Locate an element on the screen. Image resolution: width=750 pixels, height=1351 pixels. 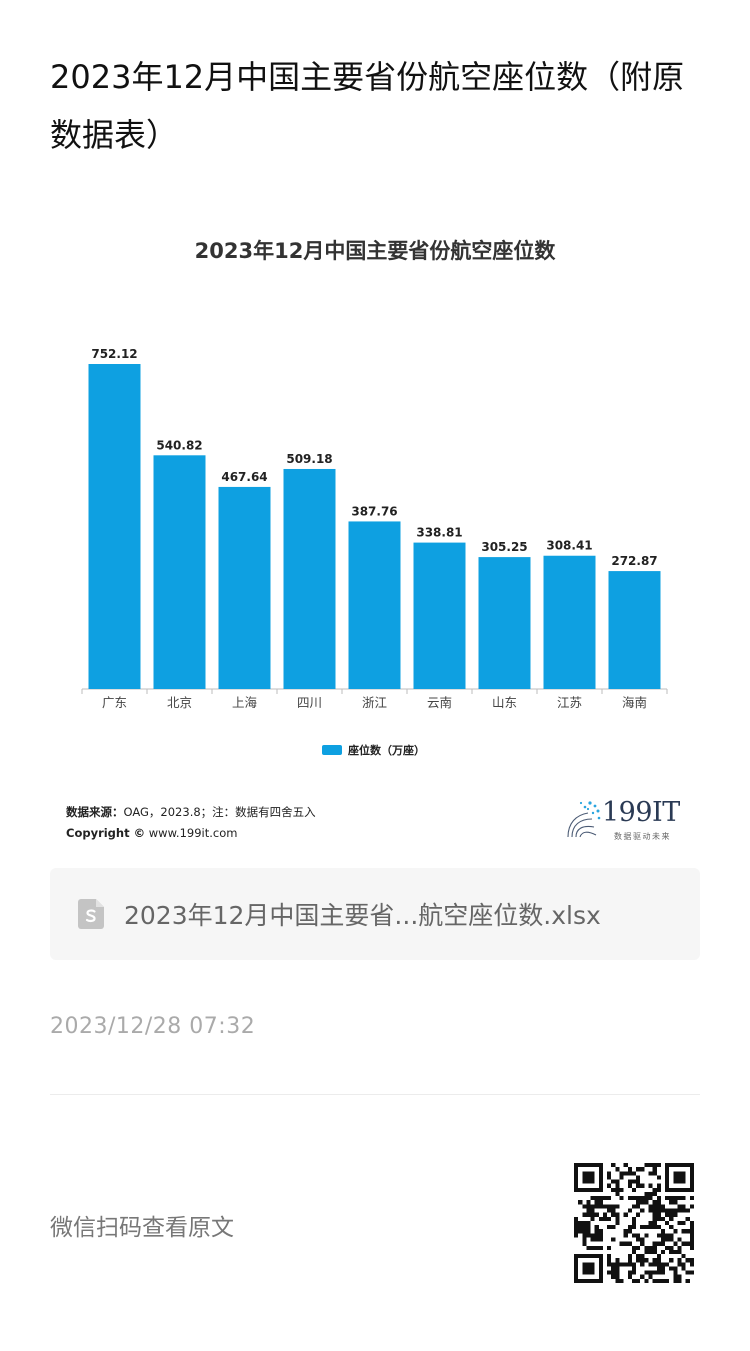
brand-logo: 199IT 数据驱动未来 is located at coordinates (630, 822).